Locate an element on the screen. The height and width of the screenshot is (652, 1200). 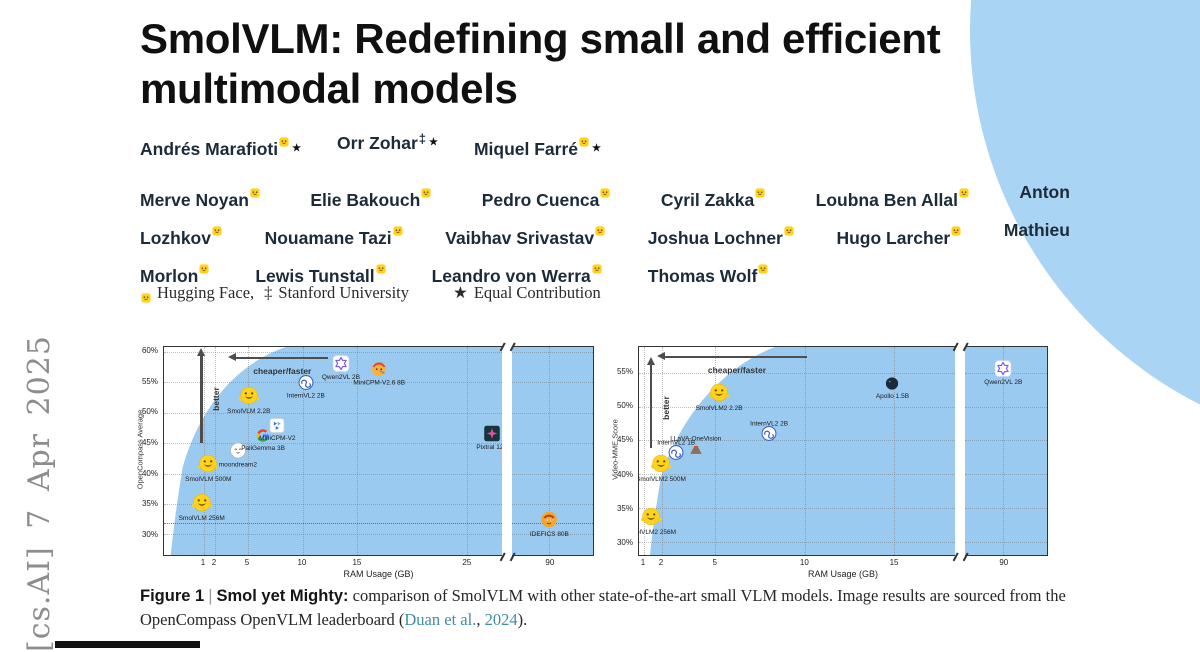
point-label: SmolVLM2 256M is located at coordinates (658, 533).